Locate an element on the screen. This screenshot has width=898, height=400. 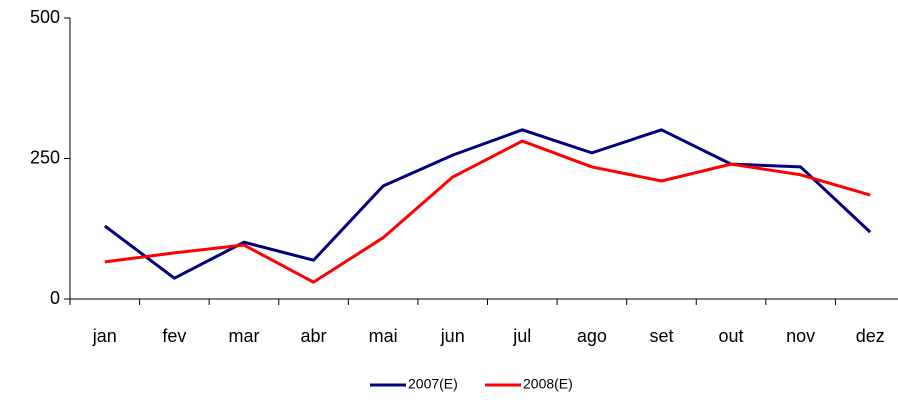
x-tick-label: mar is located at coordinates (243, 336).